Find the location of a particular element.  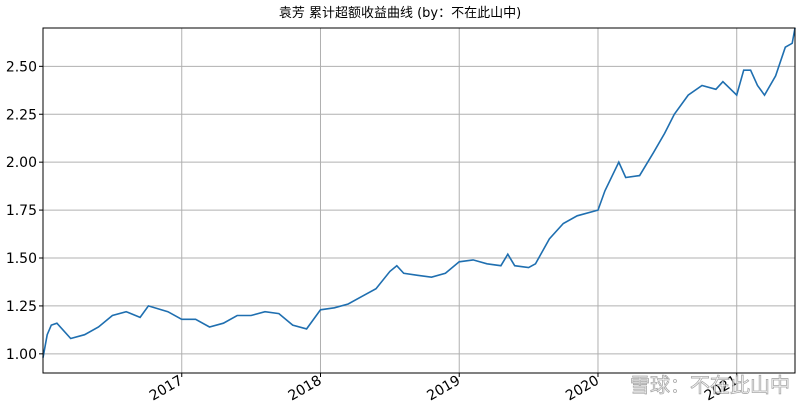

chart-title: 袁芳 累计超额收益曲线 (by：不在此山中) is located at coordinates (400, 13).